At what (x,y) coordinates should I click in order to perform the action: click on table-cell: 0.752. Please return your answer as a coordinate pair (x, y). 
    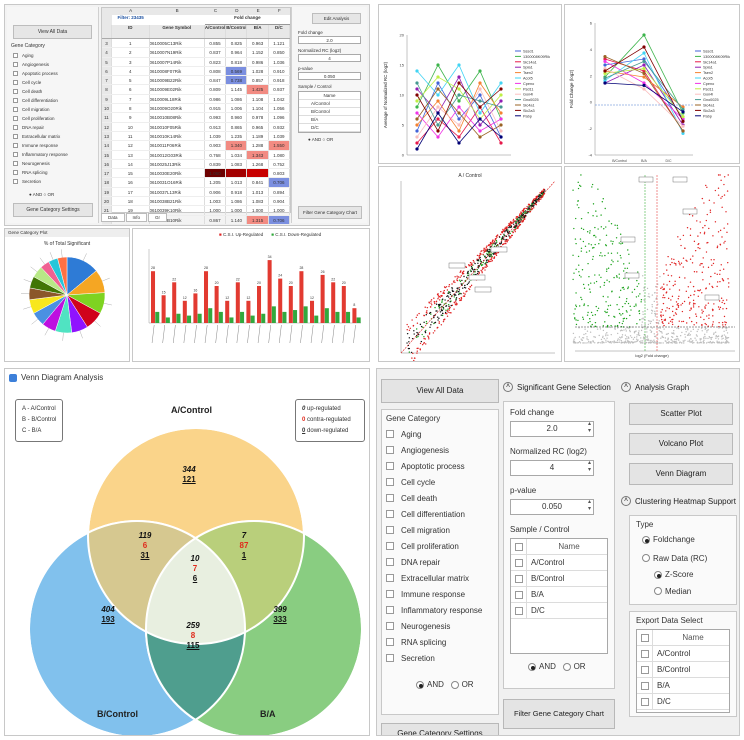
    Looking at the image, I should click on (280, 164).